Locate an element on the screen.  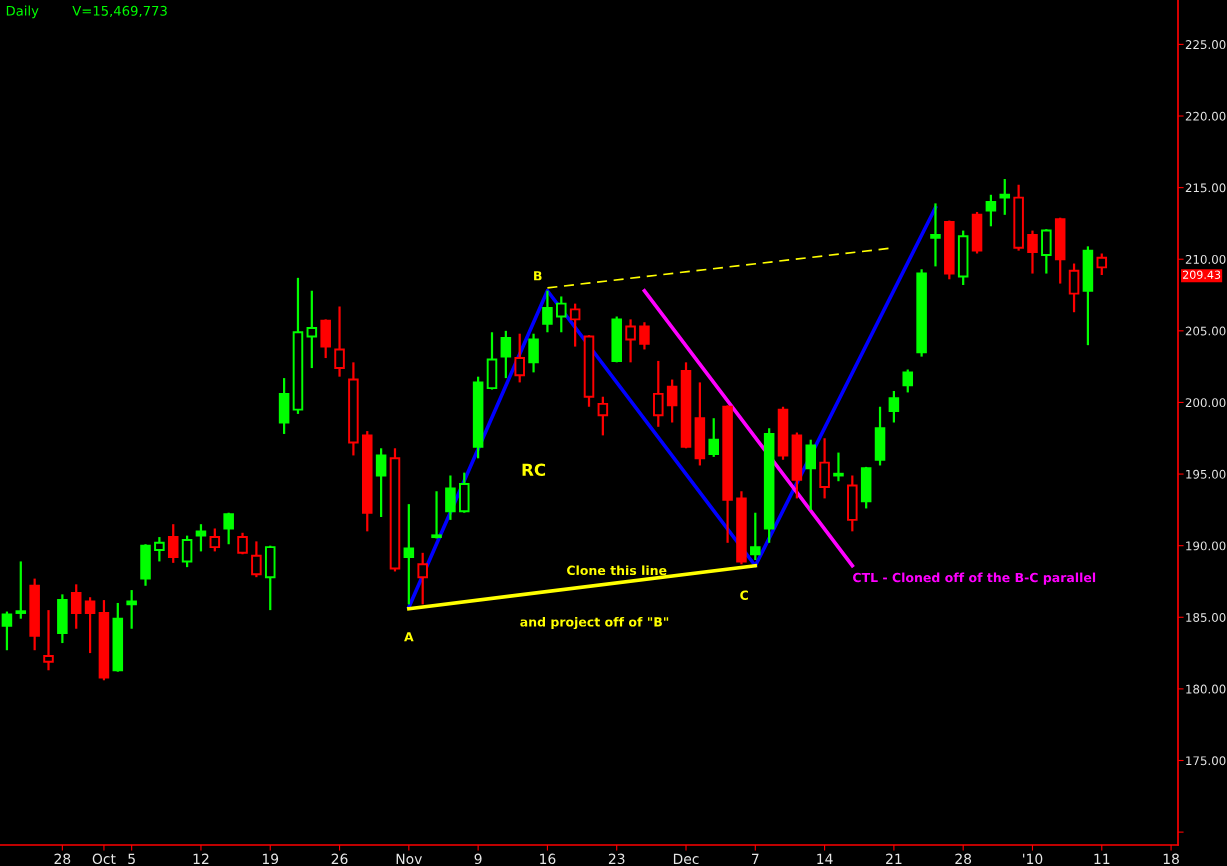
text: 209.43 is located at coordinates (1201, 274).